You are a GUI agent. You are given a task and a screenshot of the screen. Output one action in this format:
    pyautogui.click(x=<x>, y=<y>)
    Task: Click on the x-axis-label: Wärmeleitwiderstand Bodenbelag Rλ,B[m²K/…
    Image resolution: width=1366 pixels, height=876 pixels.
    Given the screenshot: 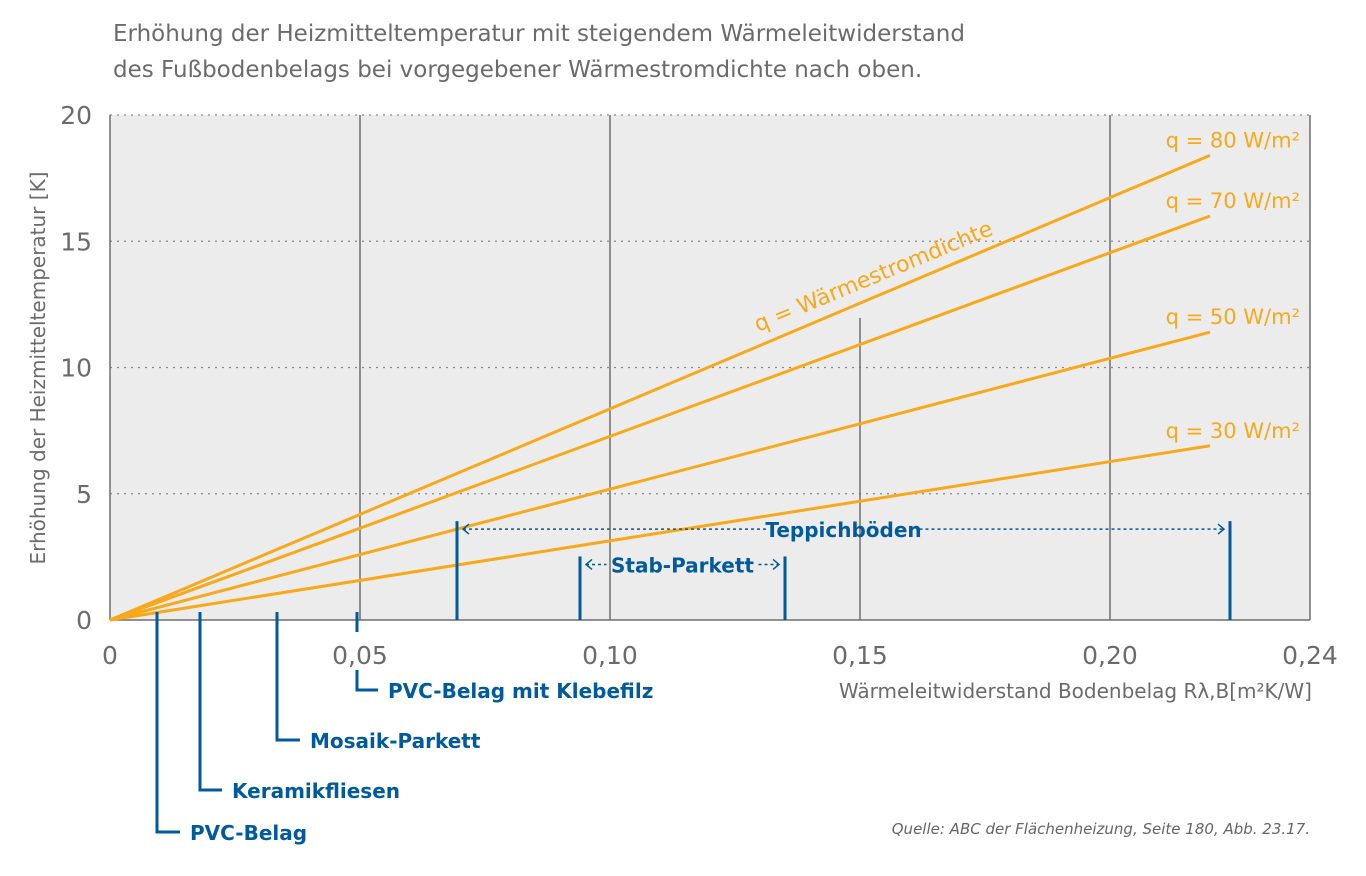 What is the action you would take?
    pyautogui.click(x=1075, y=691)
    